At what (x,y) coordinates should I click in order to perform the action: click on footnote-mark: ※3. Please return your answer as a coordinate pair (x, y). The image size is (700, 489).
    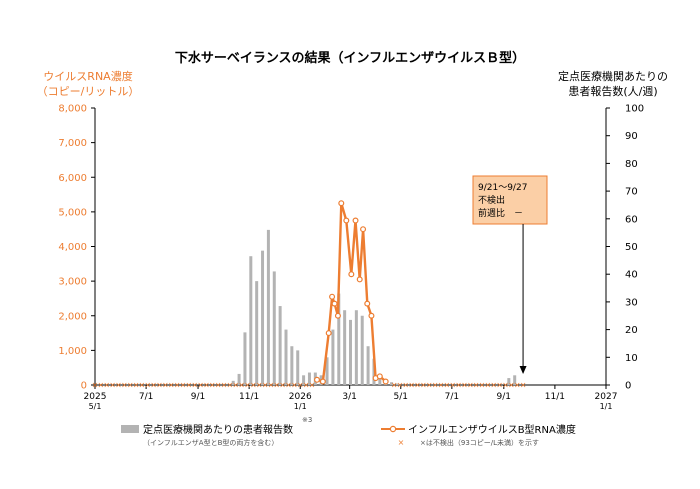
    Looking at the image, I should click on (307, 420).